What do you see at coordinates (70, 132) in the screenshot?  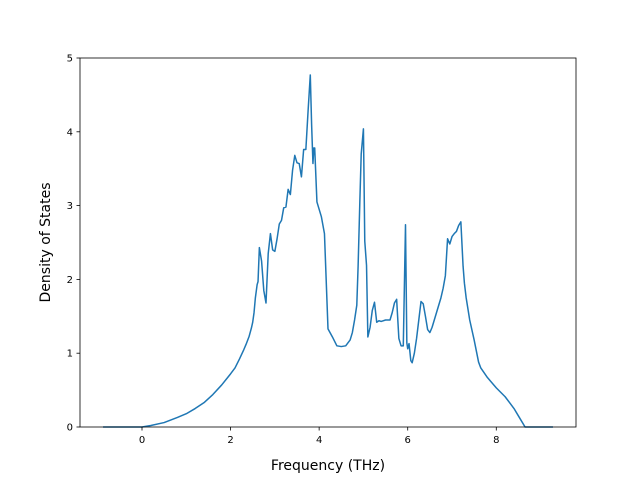 I see `y-tick-label: 4` at bounding box center [70, 132].